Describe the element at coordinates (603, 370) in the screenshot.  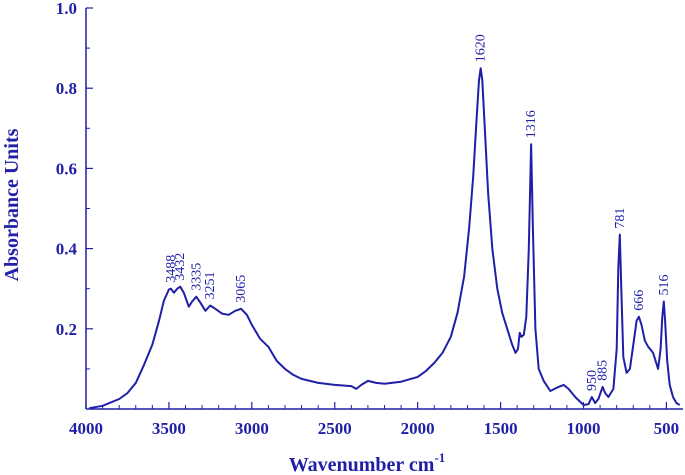
I see `peak-label: 885` at that location.